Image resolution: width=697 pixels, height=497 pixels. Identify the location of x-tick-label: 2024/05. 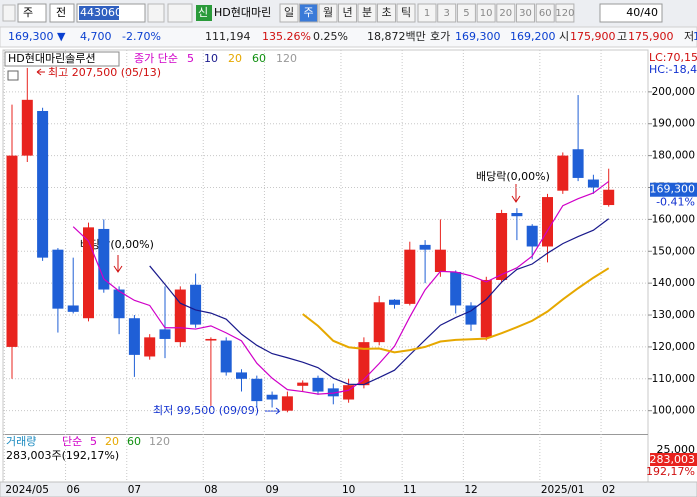
(27, 490).